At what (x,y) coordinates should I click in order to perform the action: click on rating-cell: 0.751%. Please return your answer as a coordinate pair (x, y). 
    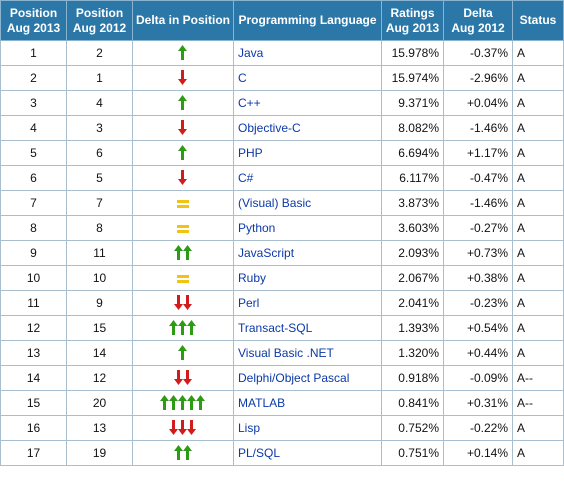
    Looking at the image, I should click on (412, 453).